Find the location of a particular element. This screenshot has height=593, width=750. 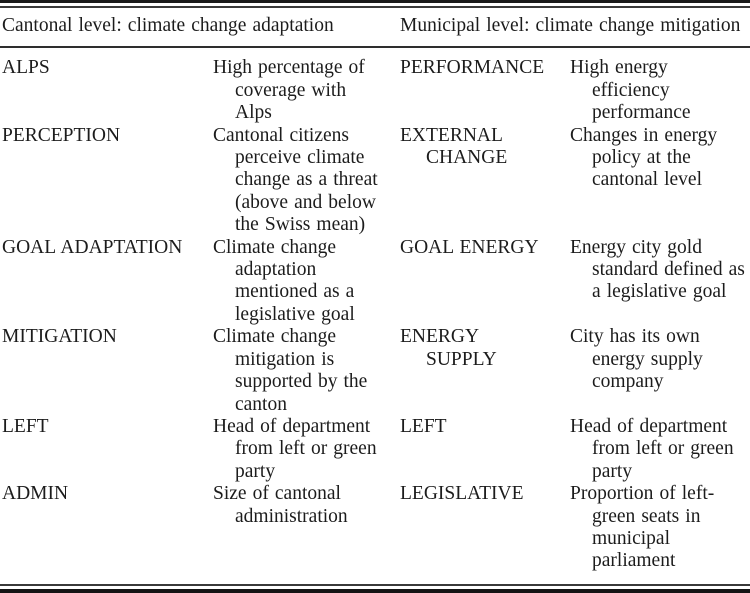

municipal-variable-description: High energy efficiency performance is located at coordinates (630, 90).